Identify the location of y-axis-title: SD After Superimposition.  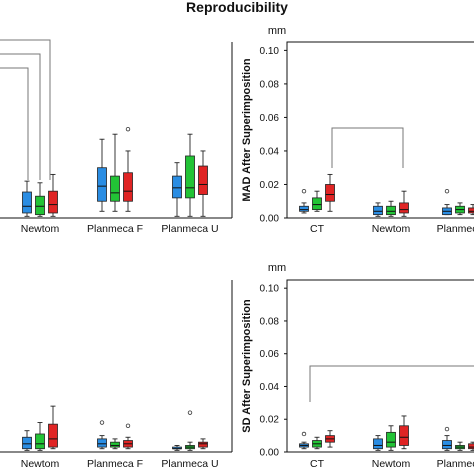
(247, 366).